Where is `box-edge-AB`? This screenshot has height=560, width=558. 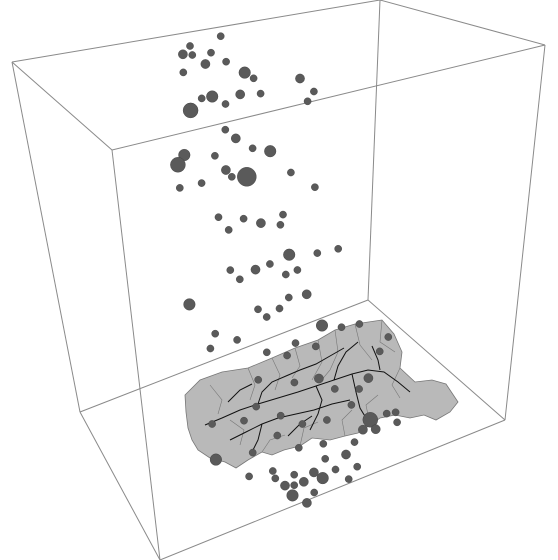 box-edge-AB is located at coordinates (196, 31).